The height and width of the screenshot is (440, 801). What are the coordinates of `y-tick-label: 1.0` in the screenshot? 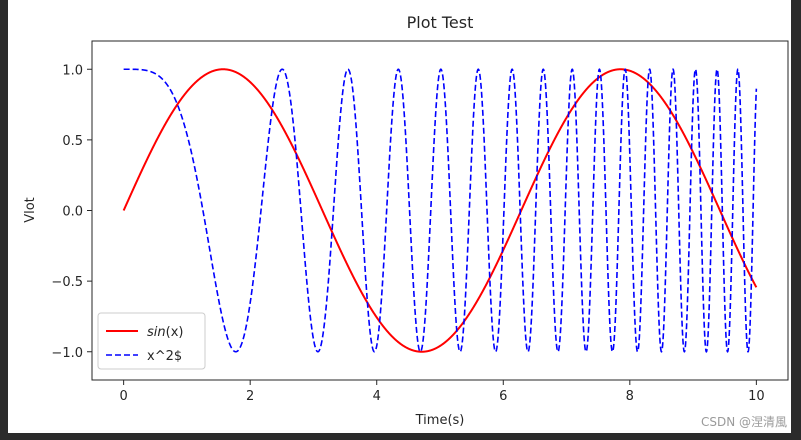 It's located at (72, 70).